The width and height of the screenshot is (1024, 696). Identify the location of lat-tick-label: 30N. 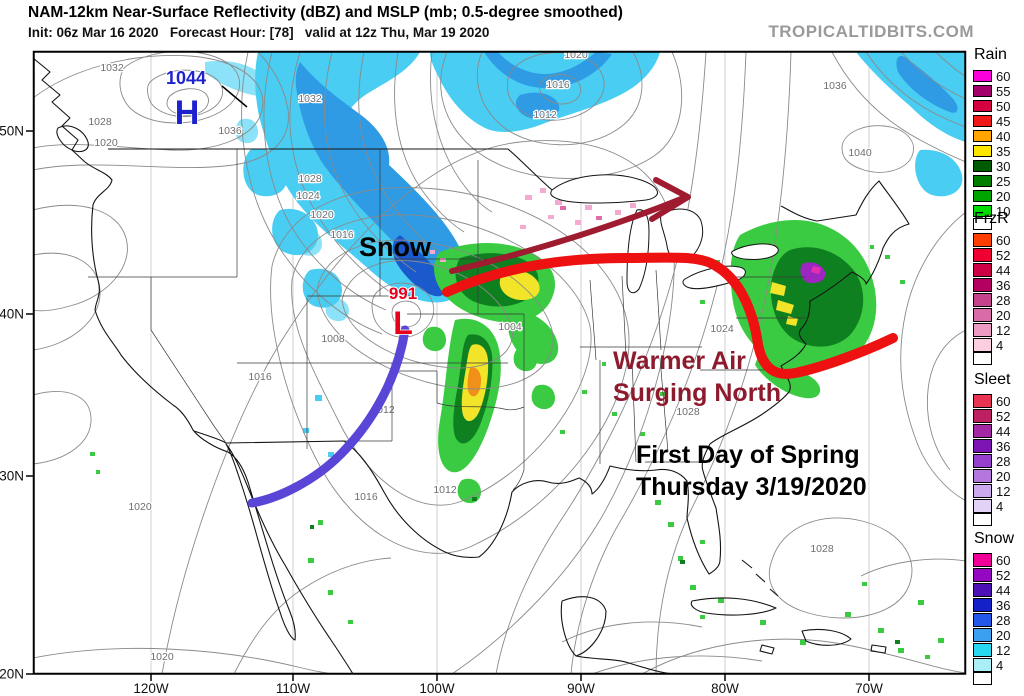
(12, 476).